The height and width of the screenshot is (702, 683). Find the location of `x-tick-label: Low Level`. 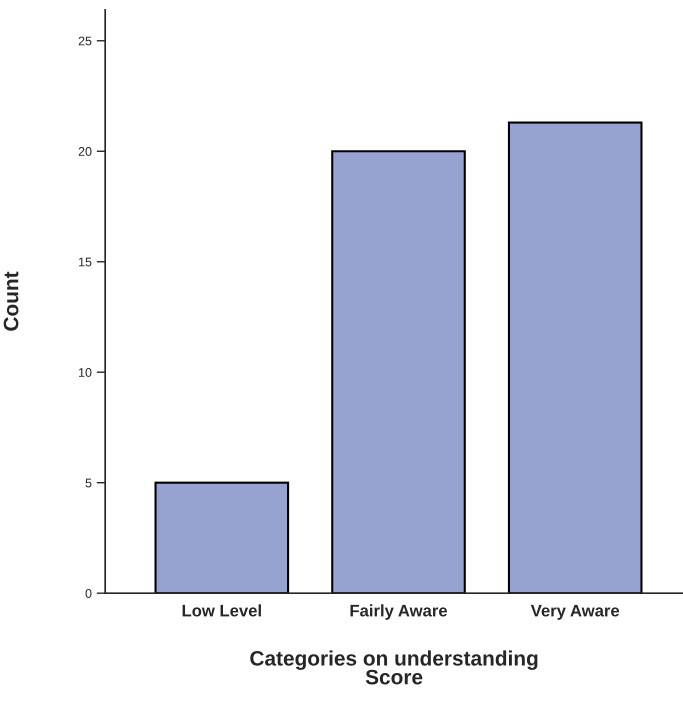

x-tick-label: Low Level is located at coordinates (221, 610).